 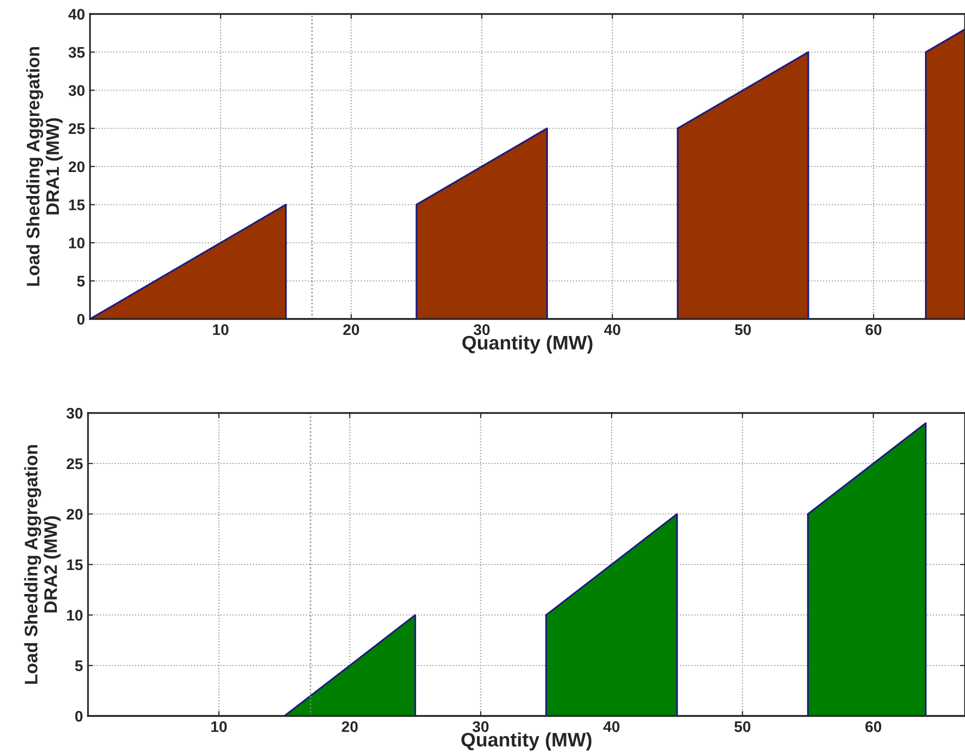 What do you see at coordinates (44, 166) in the screenshot?
I see `y-axis-title: Load Shedding Aggregation DRA1 (MW)` at bounding box center [44, 166].